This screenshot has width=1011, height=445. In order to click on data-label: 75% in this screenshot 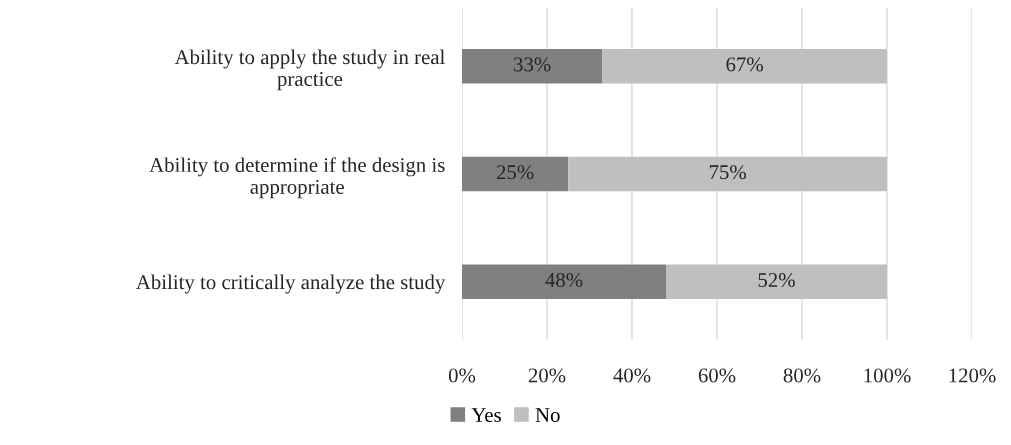, I will do `click(728, 172)`.